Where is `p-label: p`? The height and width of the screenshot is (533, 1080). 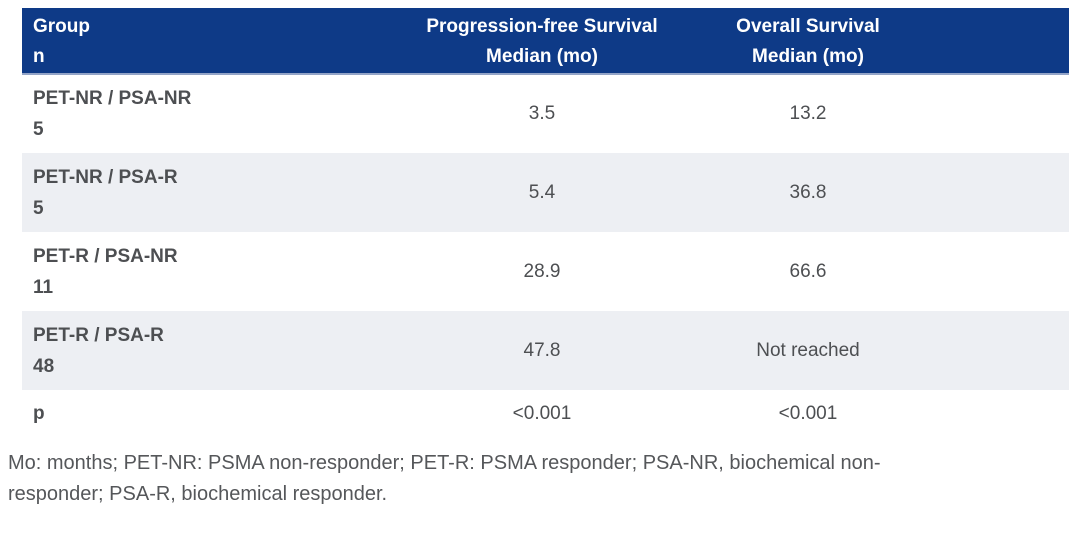 p-label: p is located at coordinates (215, 414).